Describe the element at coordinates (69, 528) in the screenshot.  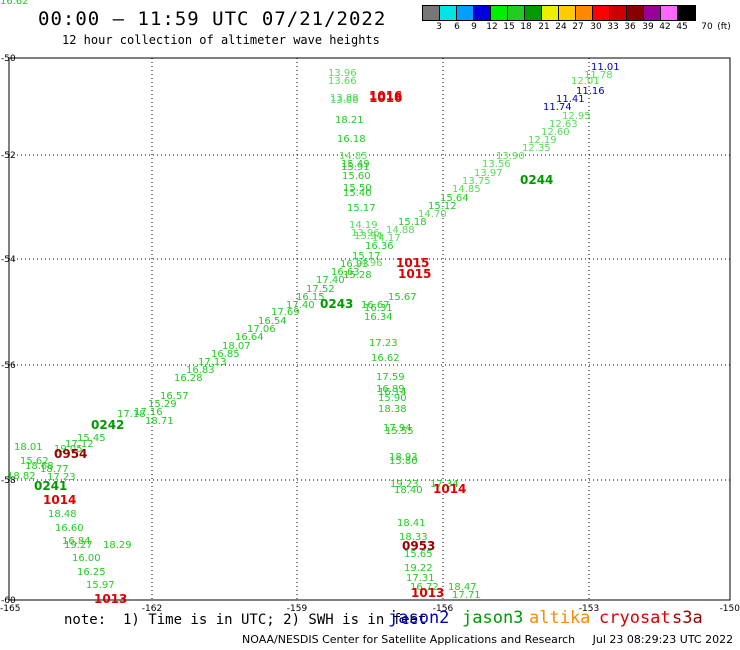
I see `wave-height-label: 16.60` at that location.